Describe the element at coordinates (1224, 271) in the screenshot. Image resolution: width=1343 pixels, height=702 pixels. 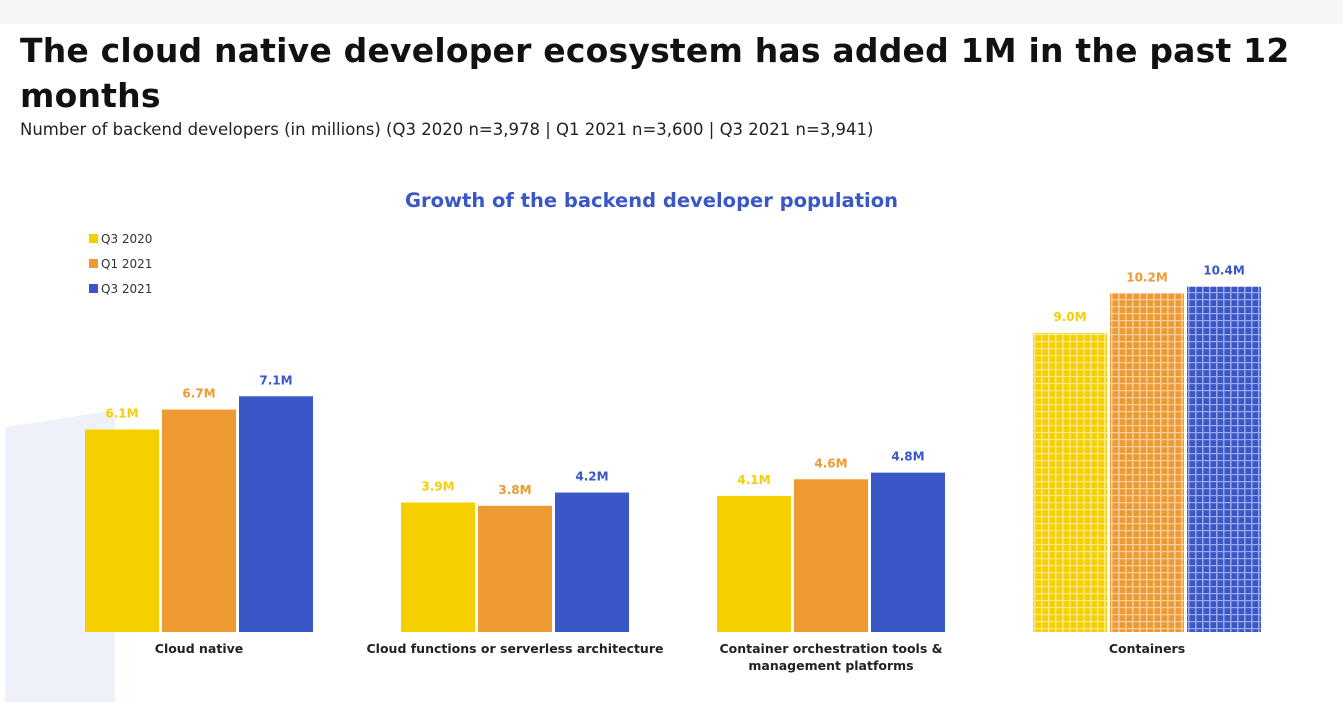
I see `data-label: 10.4M` at that location.